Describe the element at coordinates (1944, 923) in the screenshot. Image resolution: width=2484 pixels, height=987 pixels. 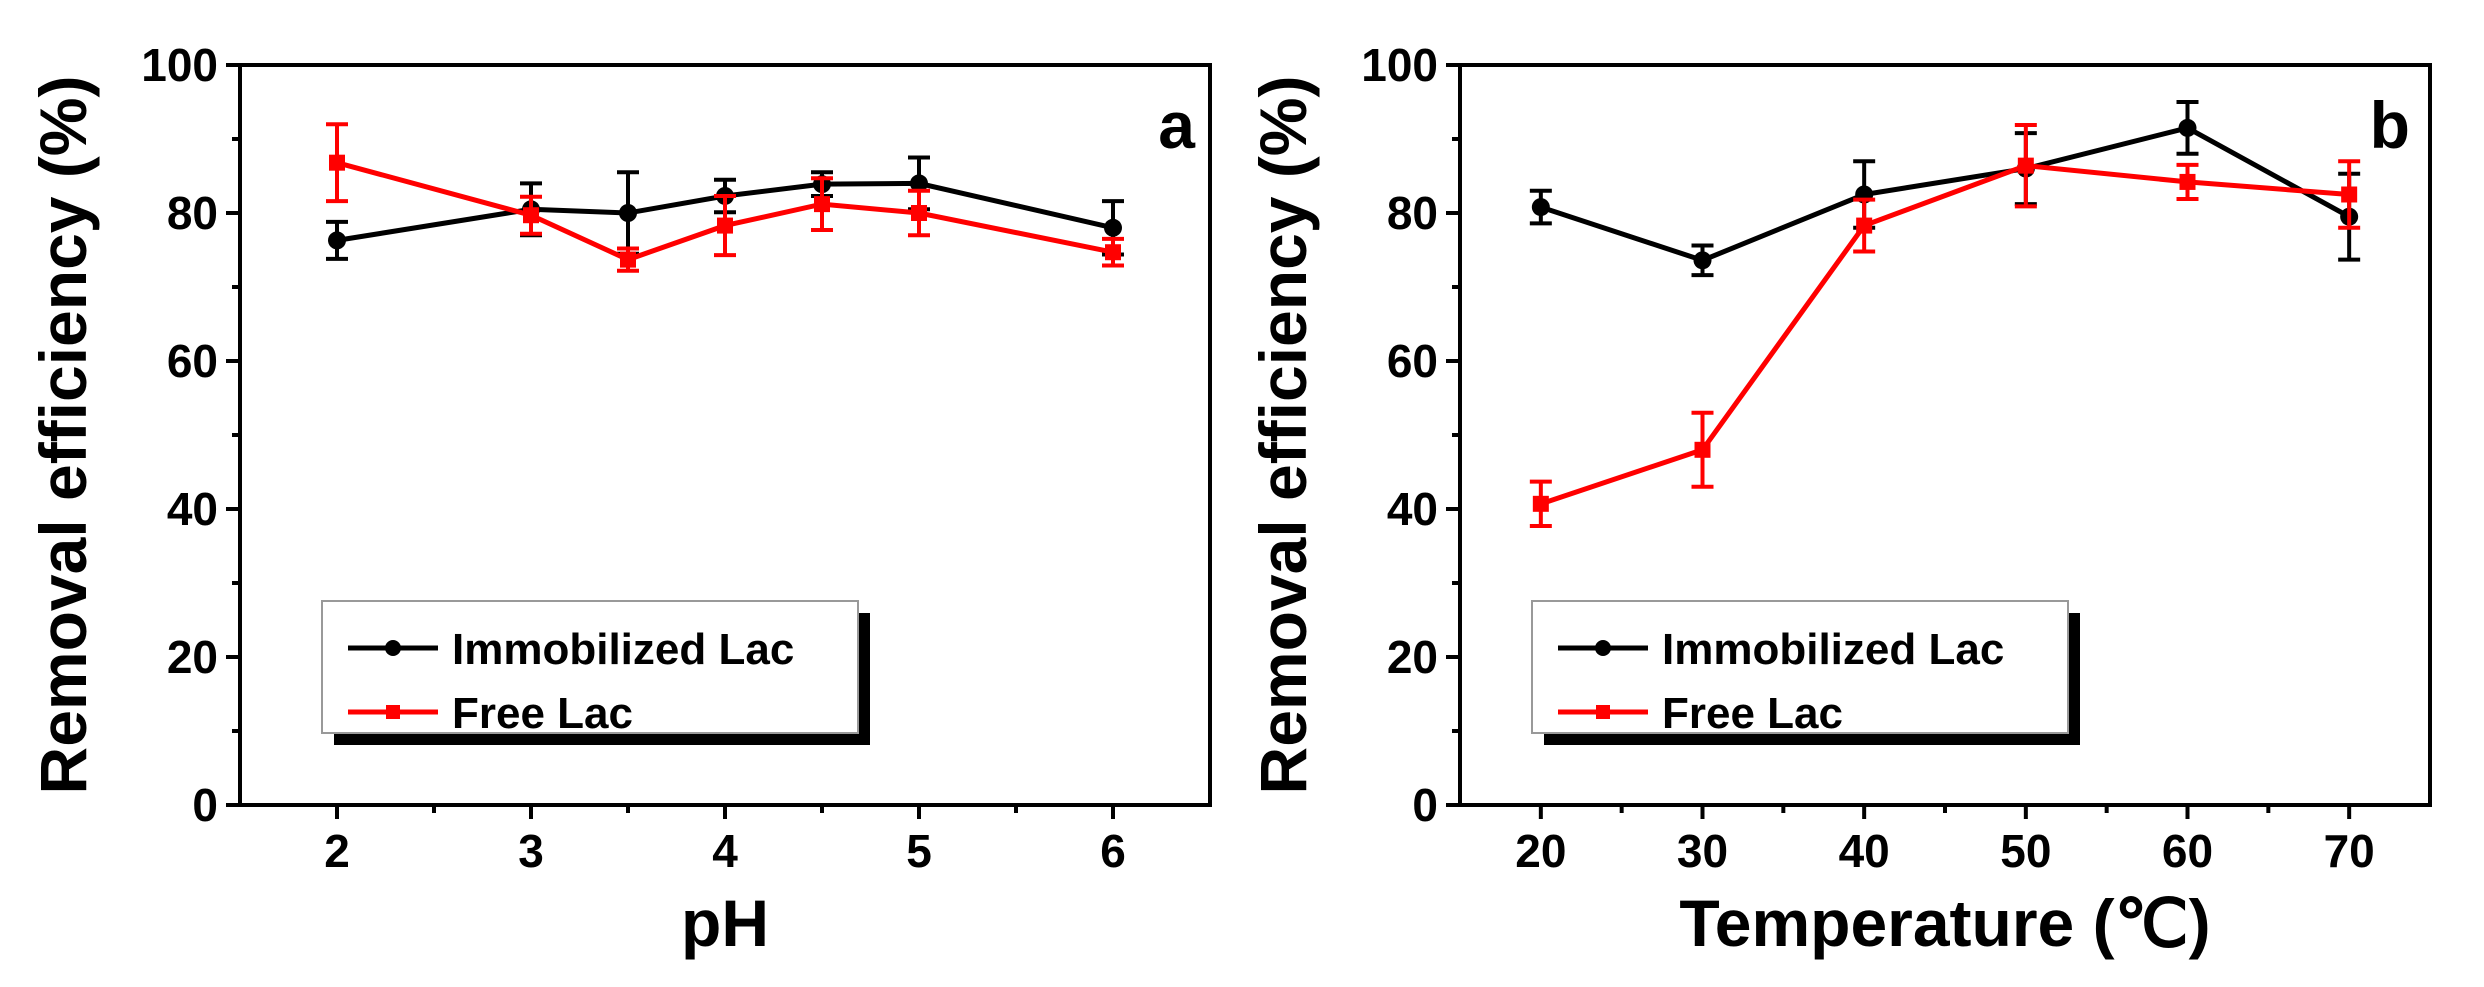
I see `x-axis-title-b: Temperature (℃)` at that location.